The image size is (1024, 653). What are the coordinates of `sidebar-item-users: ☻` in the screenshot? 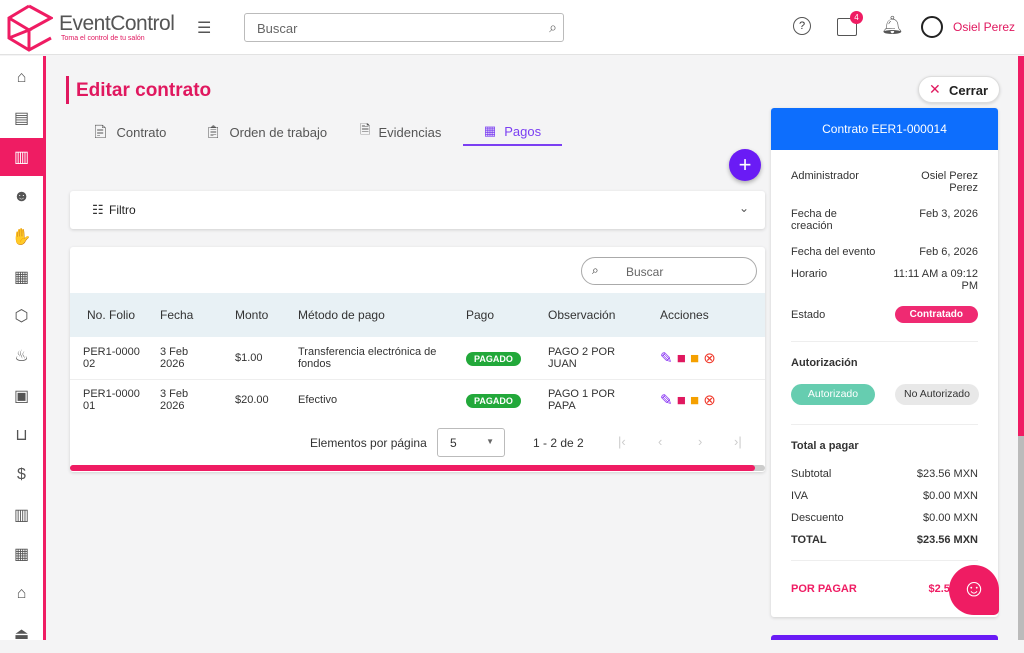 It's located at (21, 197).